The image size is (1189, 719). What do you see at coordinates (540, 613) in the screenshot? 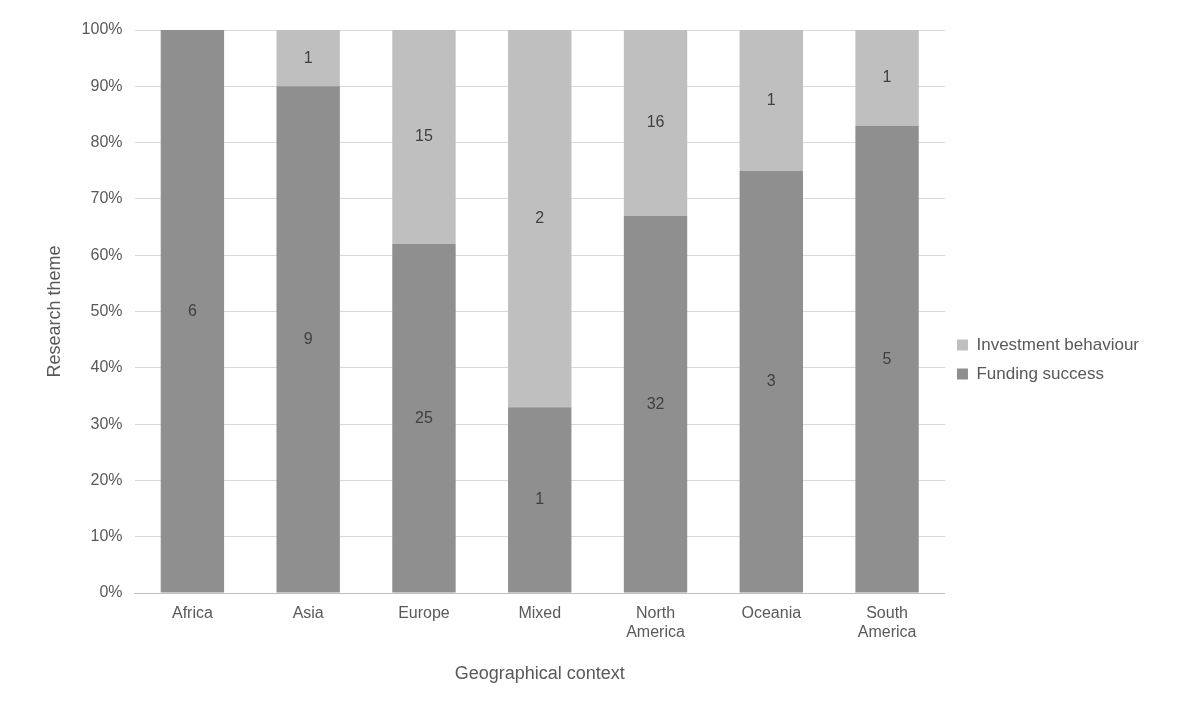
I see `x-tick-label: Mixed` at bounding box center [540, 613].